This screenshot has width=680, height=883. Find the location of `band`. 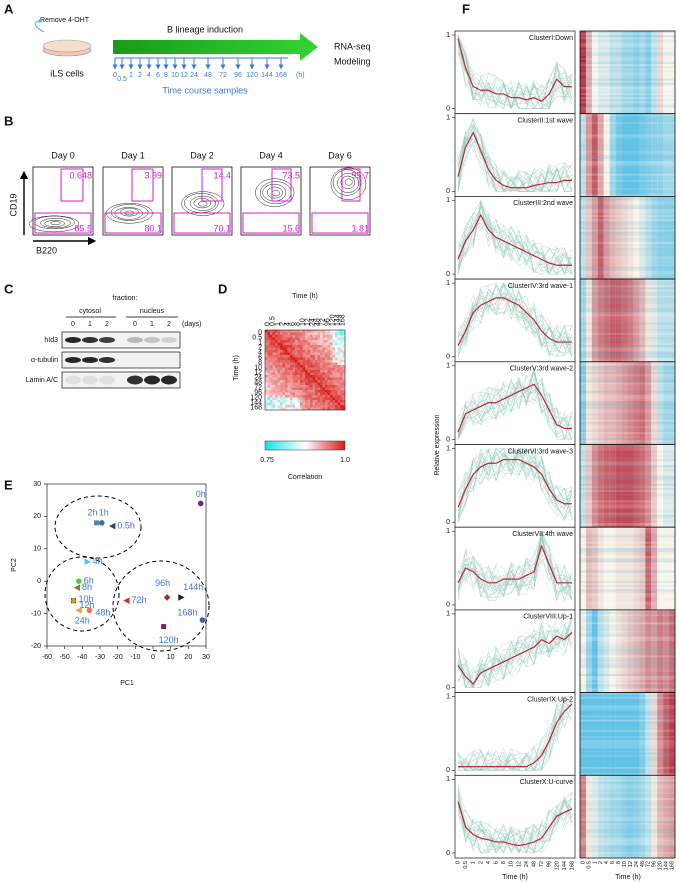

band is located at coordinates (135, 380).